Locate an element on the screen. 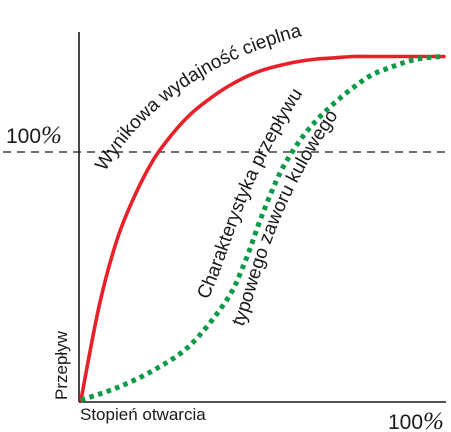 The image size is (451, 432). y-ref-label: 100% is located at coordinates (34, 135).